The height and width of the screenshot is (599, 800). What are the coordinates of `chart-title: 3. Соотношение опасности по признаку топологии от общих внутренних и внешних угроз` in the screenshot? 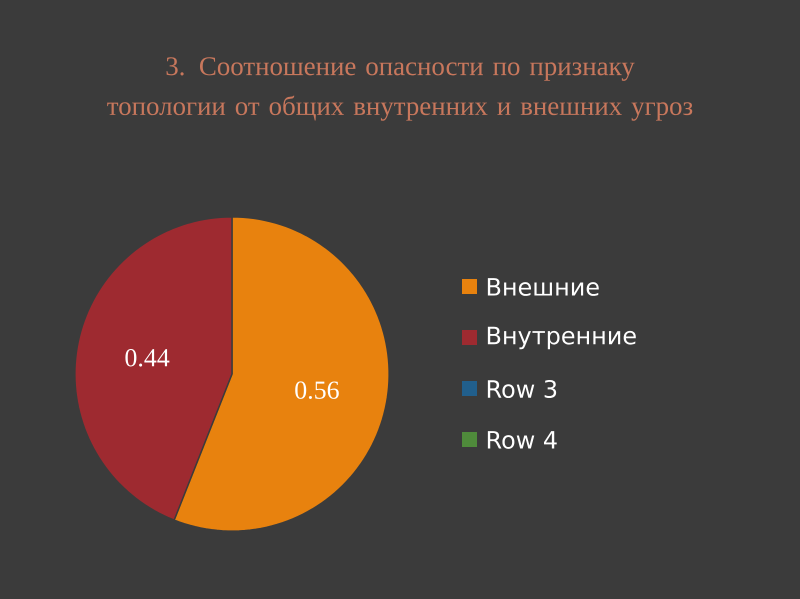 It's located at (399, 89).